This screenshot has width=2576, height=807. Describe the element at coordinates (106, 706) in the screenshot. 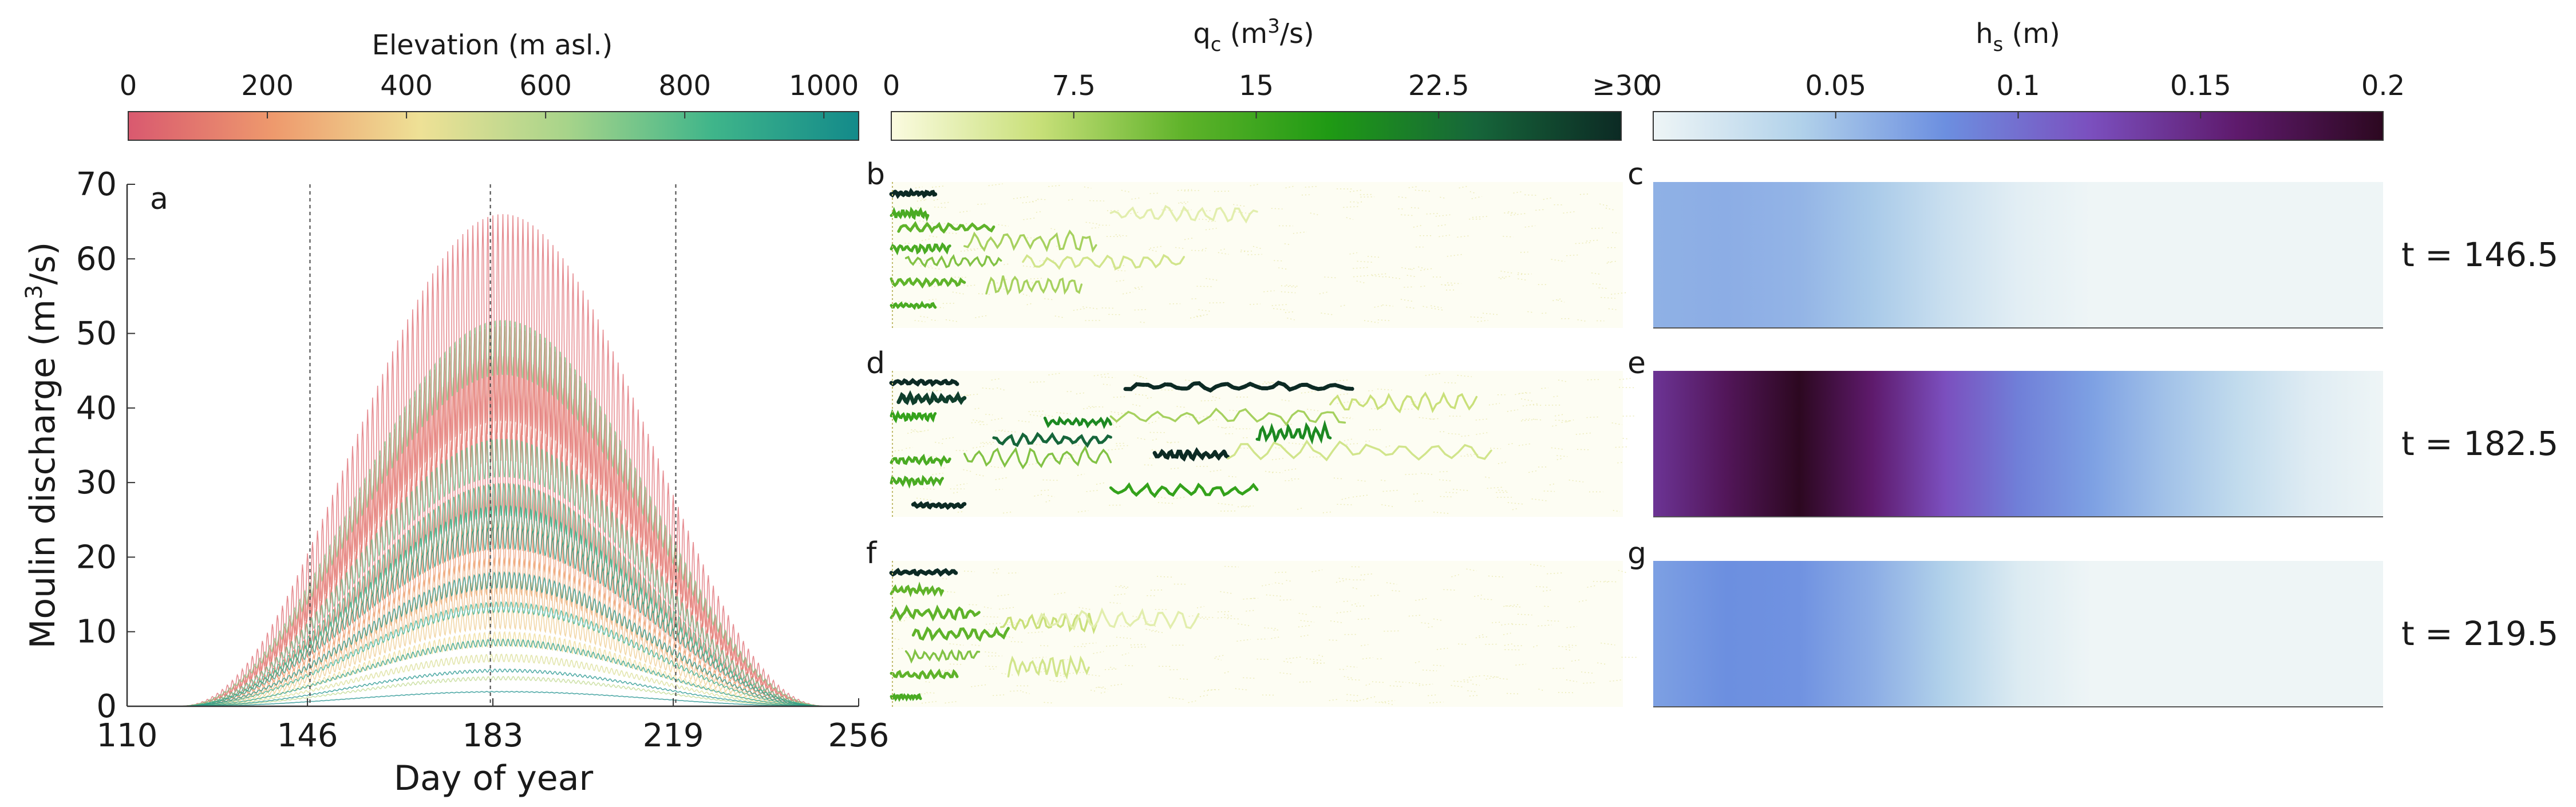

I see `y-tick-label: 0` at that location.